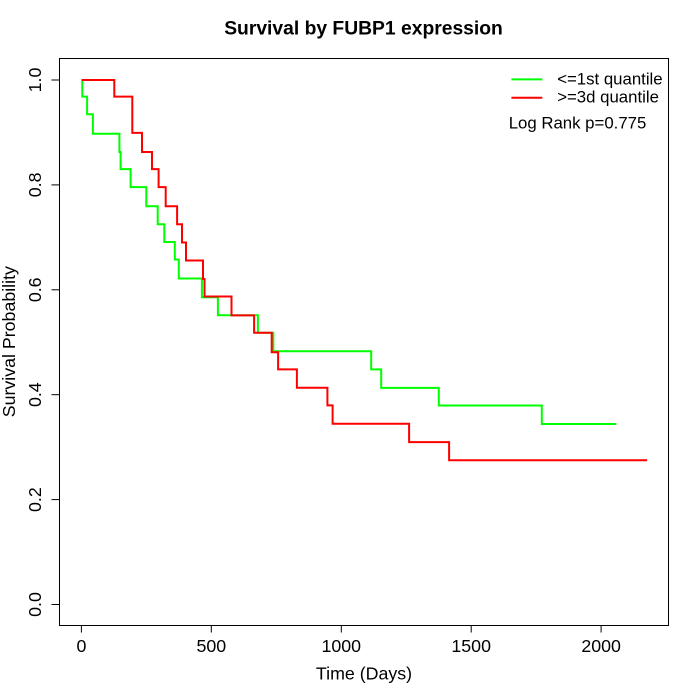 The height and width of the screenshot is (700, 700). Describe the element at coordinates (609, 78) in the screenshot. I see `svg-text: <=1st quantile` at that location.